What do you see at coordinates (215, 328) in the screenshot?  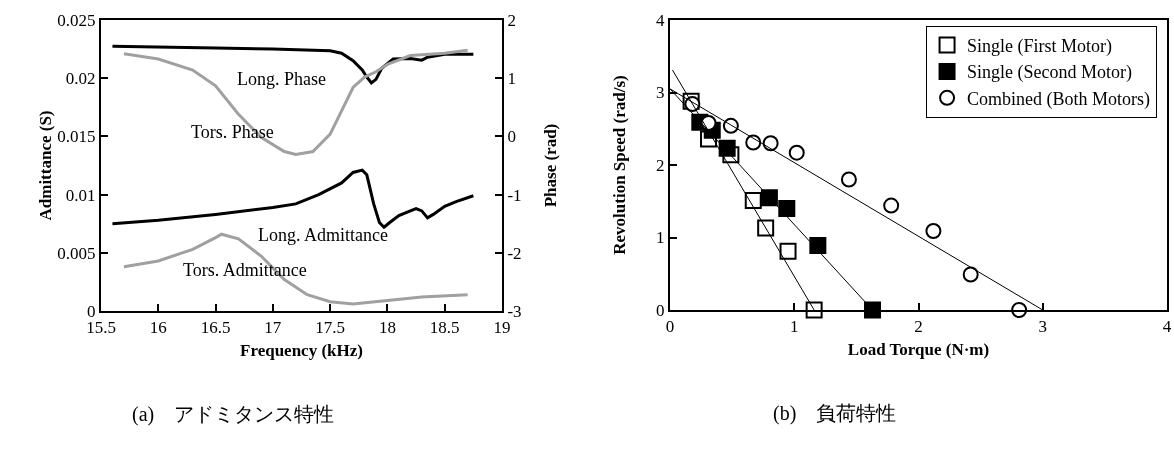 I see `x-tick-label: 16.5` at bounding box center [215, 328].